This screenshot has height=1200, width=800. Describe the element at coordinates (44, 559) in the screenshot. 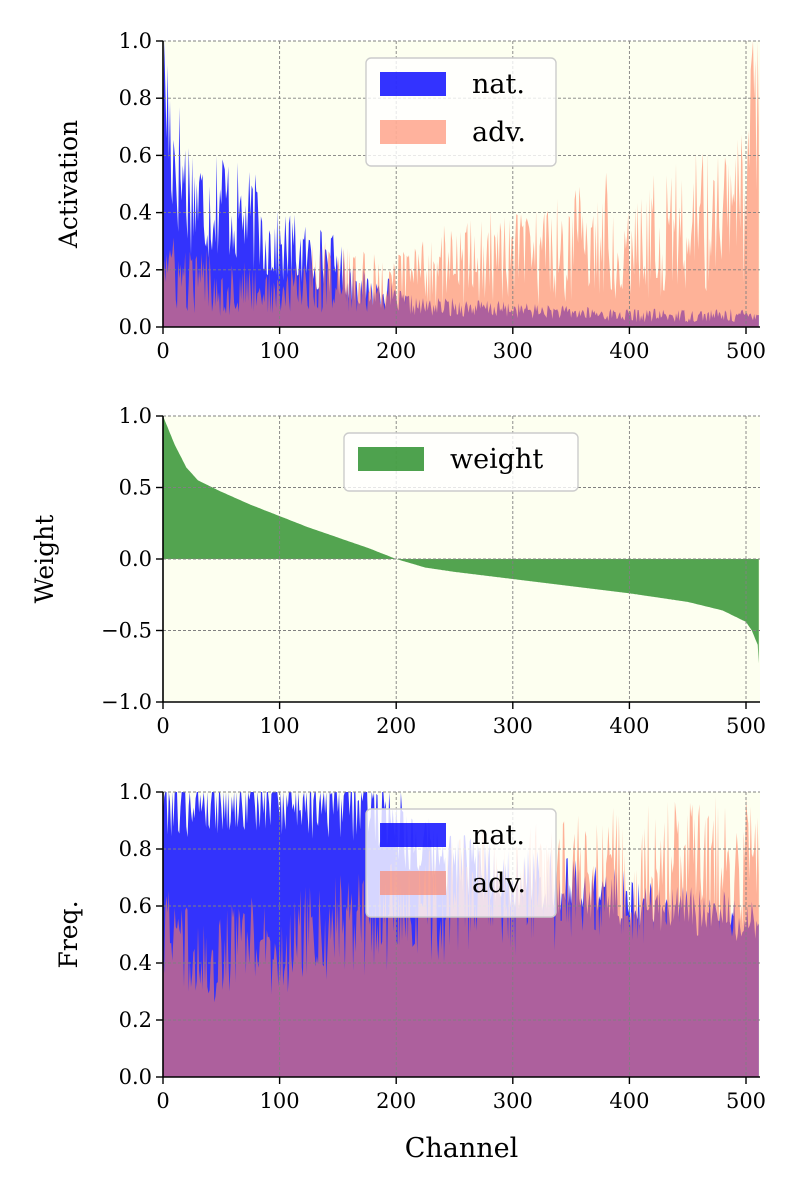

I see `y-axis-label: Weight` at that location.